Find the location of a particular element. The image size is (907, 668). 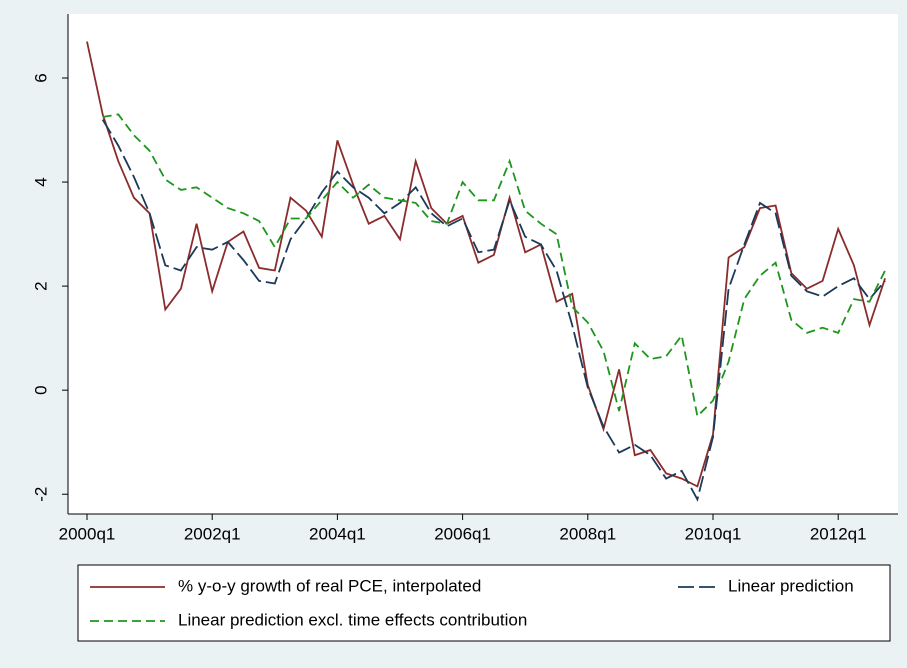

y-tick-label: -2 is located at coordinates (40, 494).